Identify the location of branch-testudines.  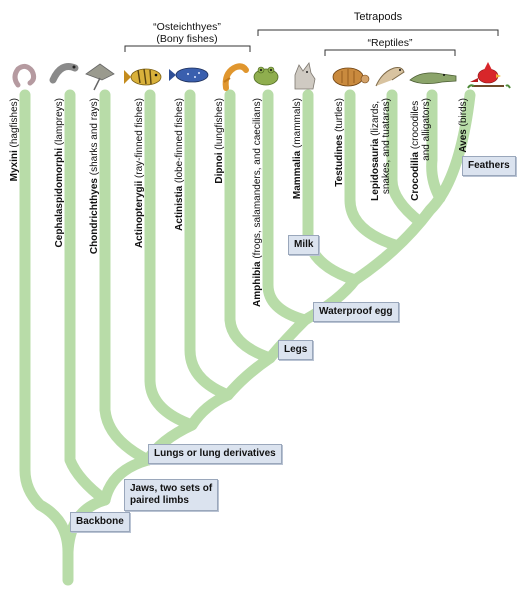
(372, 170).